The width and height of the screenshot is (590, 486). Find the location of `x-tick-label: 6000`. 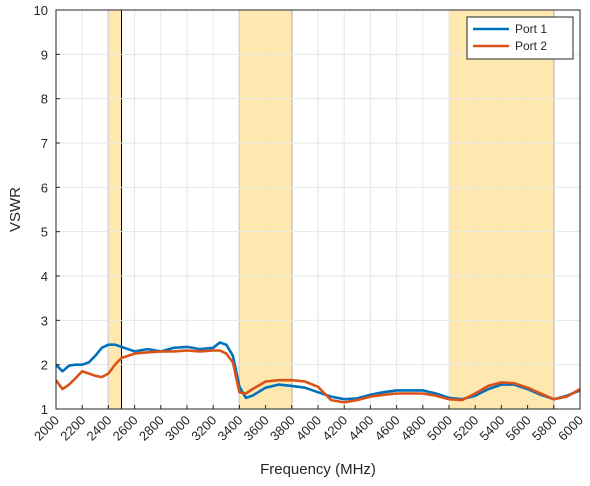

x-tick-label: 6000 is located at coordinates (570, 428).